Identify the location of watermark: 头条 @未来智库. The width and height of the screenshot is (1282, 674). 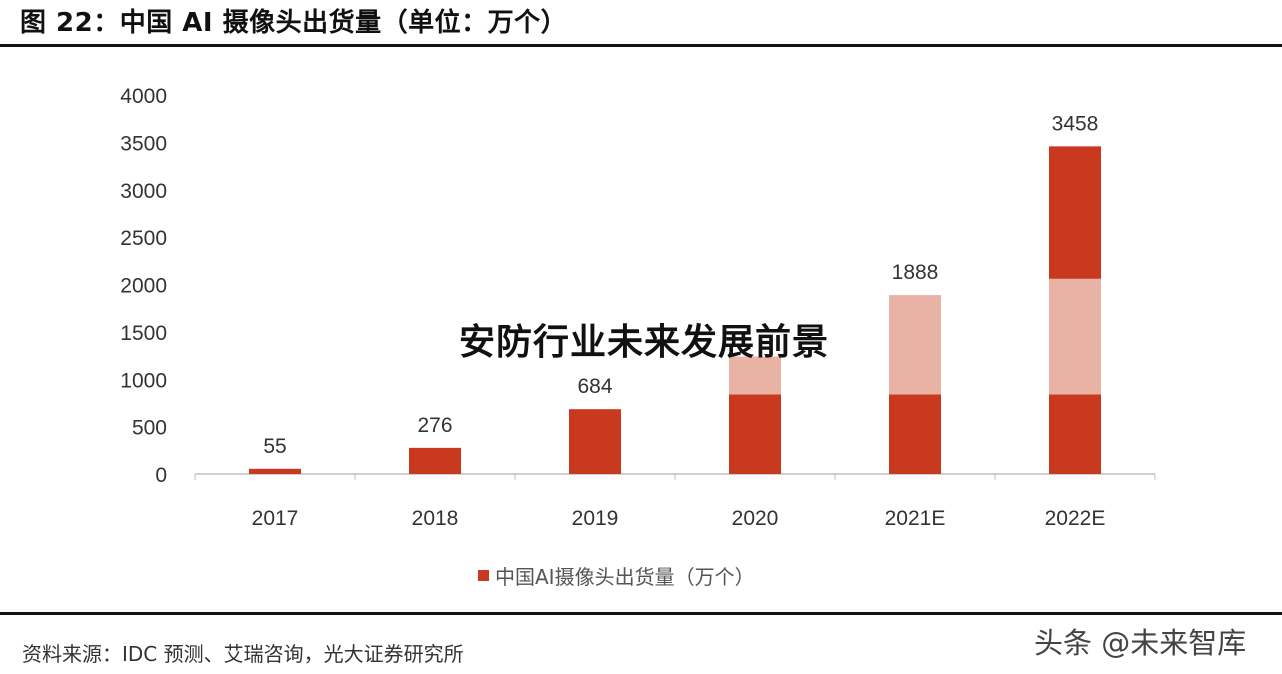
(1140, 643).